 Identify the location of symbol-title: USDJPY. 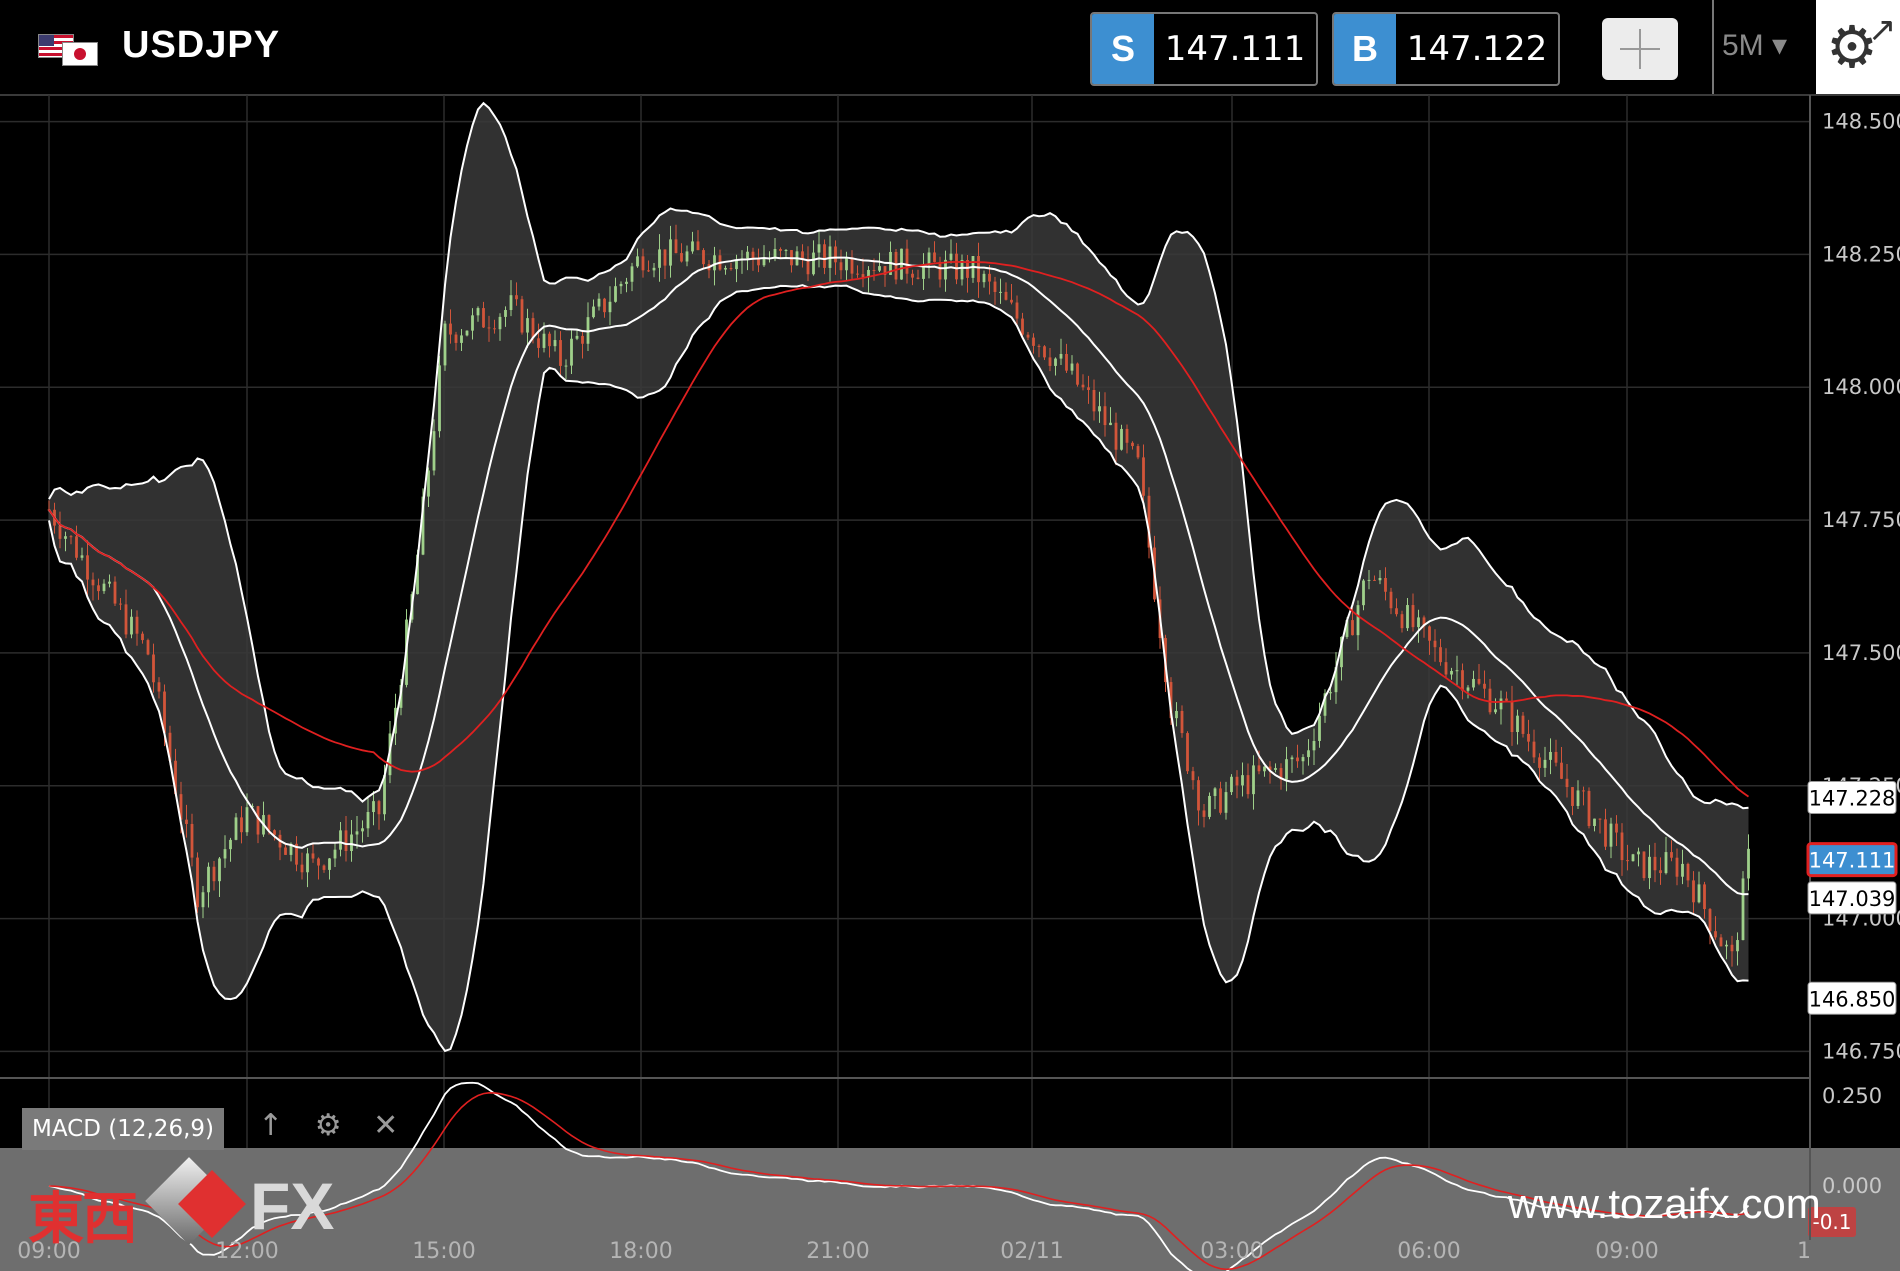
(201, 45).